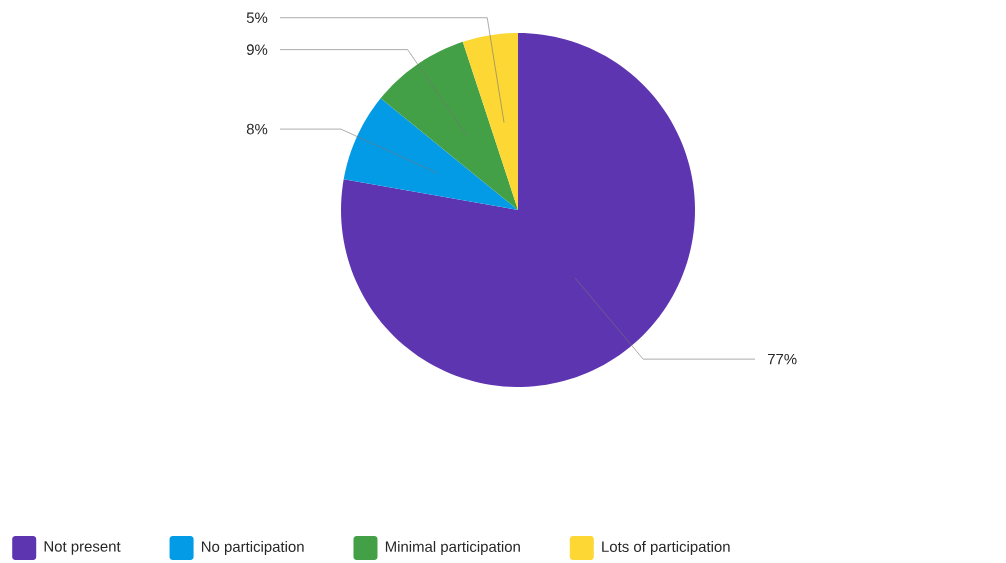 The height and width of the screenshot is (563, 1006). Describe the element at coordinates (452, 548) in the screenshot. I see `legend-label: Minimal participation` at that location.